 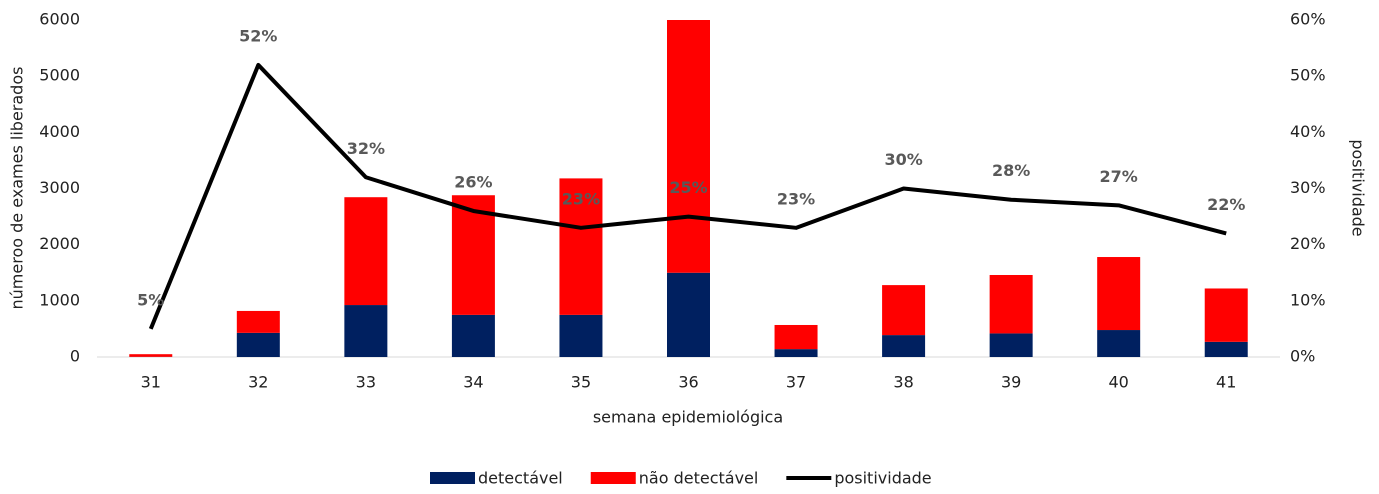 I want to click on x-axis-title: semana epidemiológica, so click(x=688, y=417).